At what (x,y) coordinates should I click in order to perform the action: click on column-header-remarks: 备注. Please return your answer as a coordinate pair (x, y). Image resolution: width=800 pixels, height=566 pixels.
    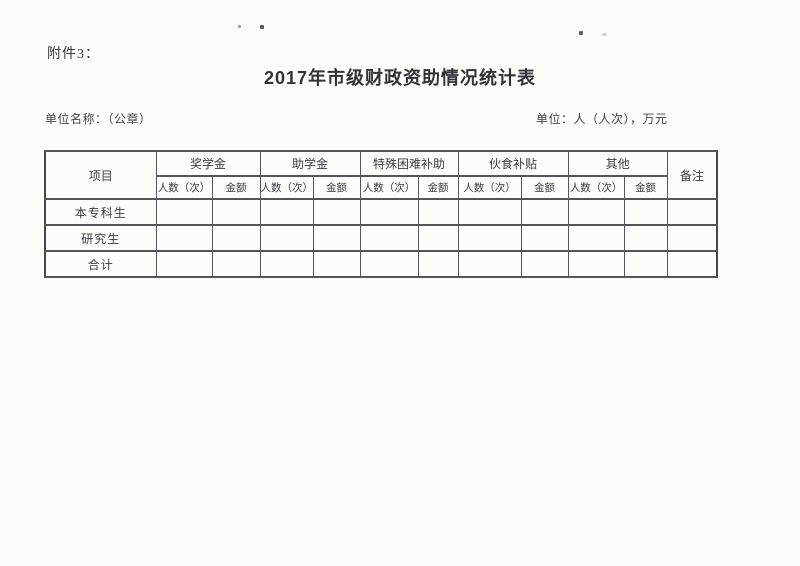
    Looking at the image, I should click on (692, 175).